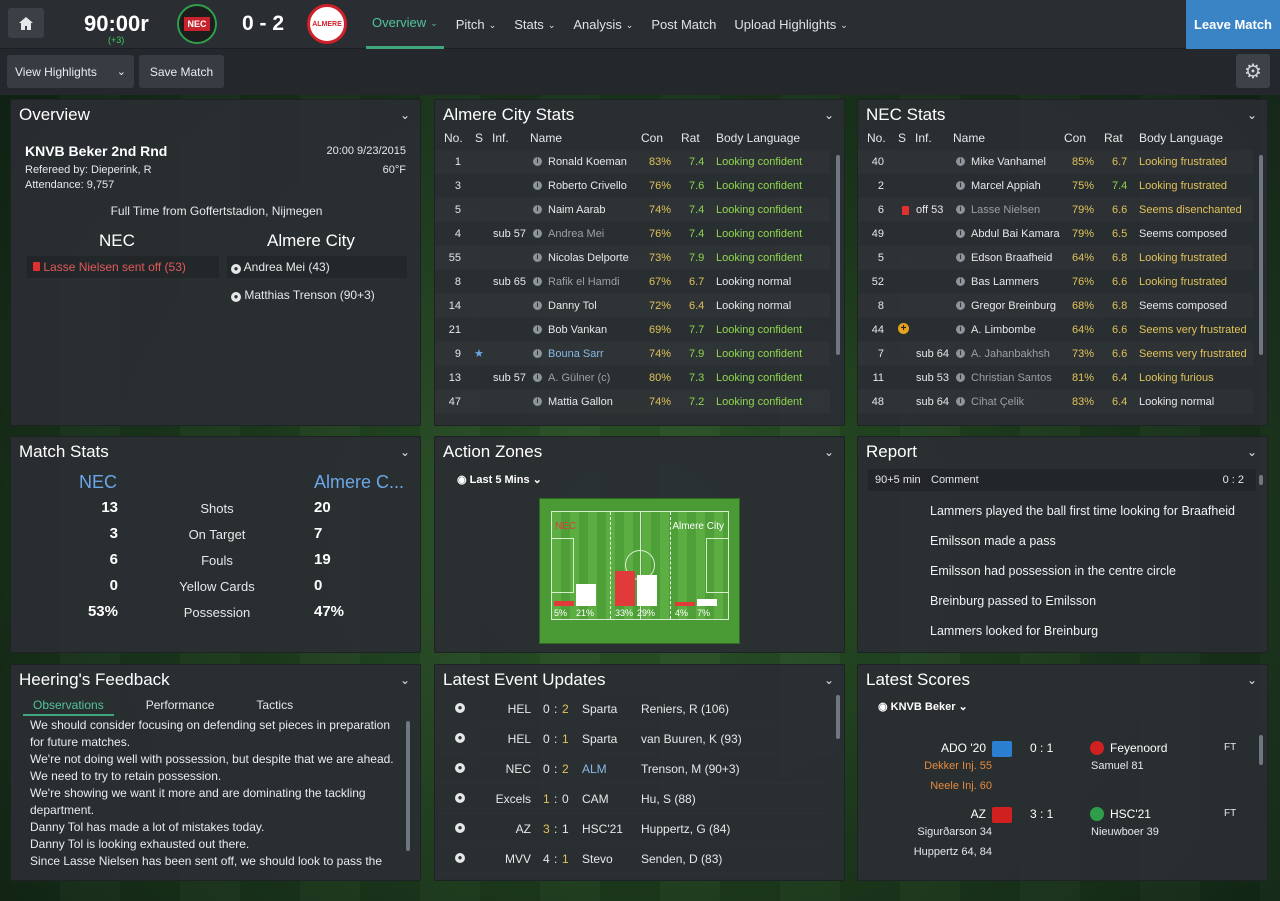 The image size is (1280, 901). What do you see at coordinates (632, 799) in the screenshot?
I see `event-row: ● Excels 1:0 CAM Hu, S (88)` at bounding box center [632, 799].